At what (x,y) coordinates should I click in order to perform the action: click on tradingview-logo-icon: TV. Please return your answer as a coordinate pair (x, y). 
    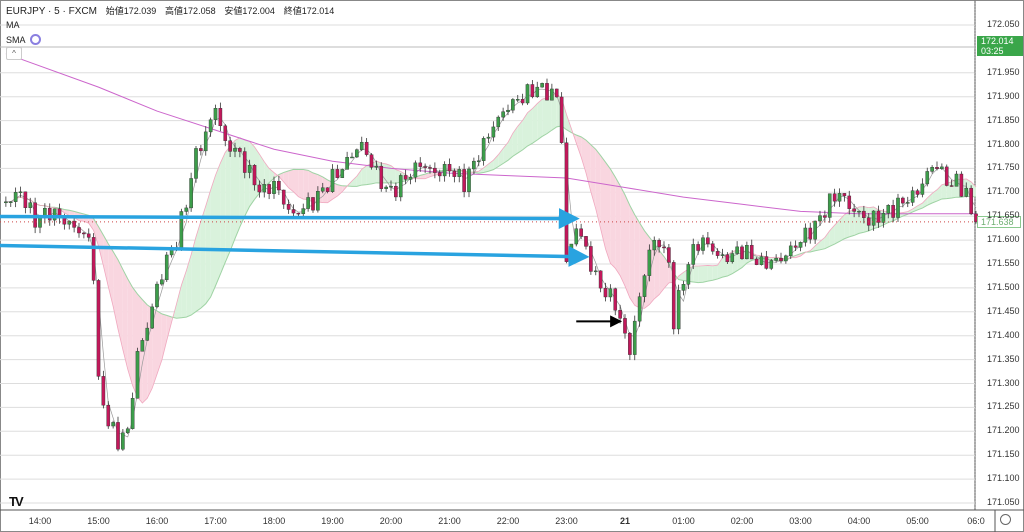
    Looking at the image, I should click on (16, 501).